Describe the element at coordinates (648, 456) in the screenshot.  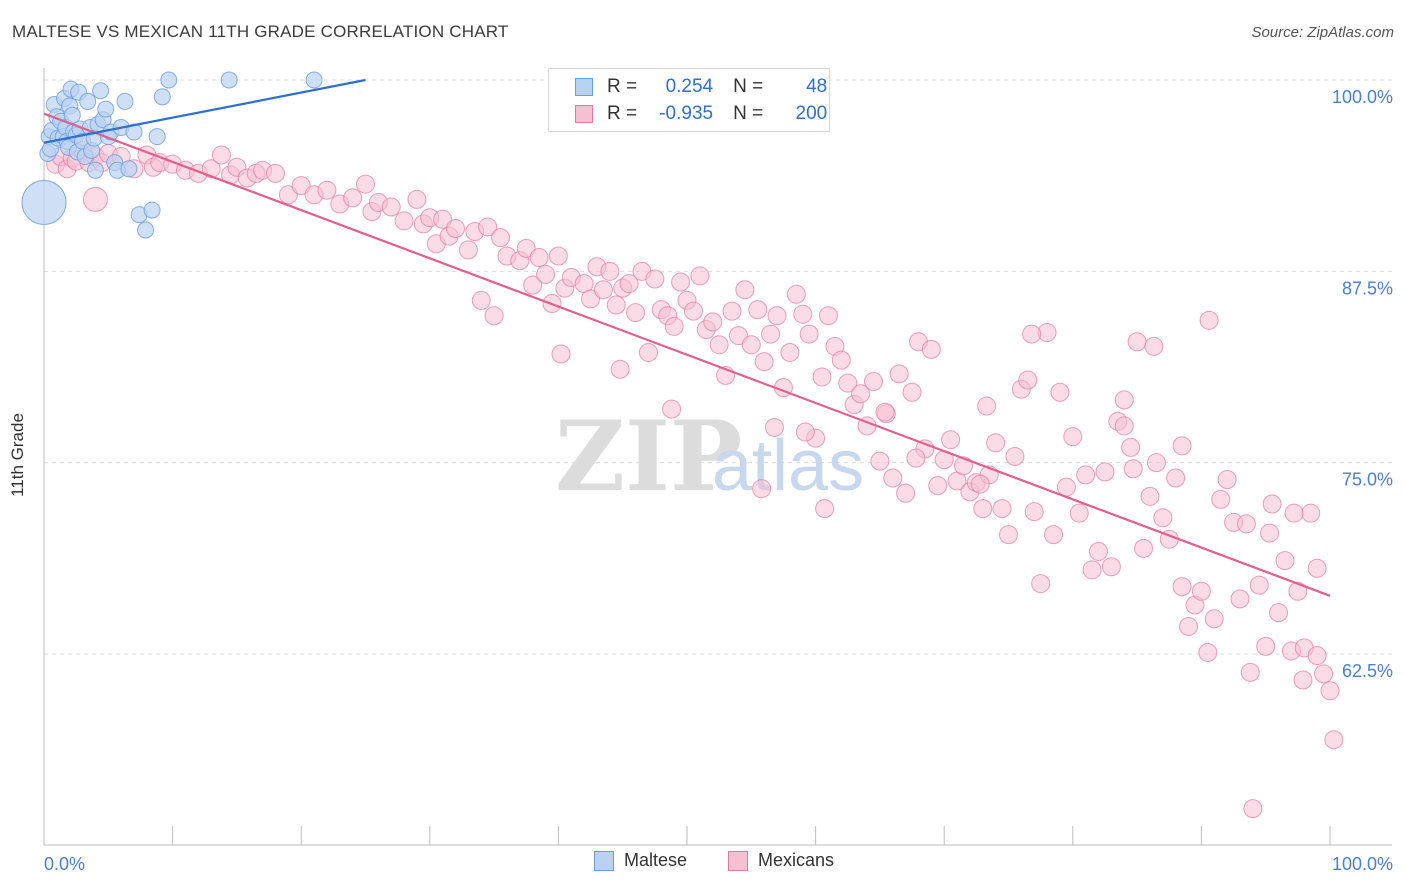
I see `watermark-zip: ZIP` at that location.